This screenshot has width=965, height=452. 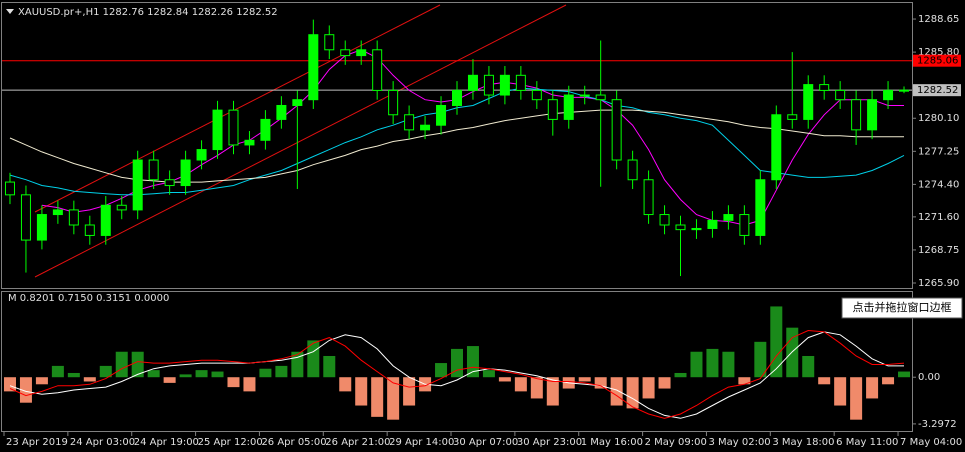 I want to click on x-tick-label: 25 Apr 12:00, so click(x=230, y=442).